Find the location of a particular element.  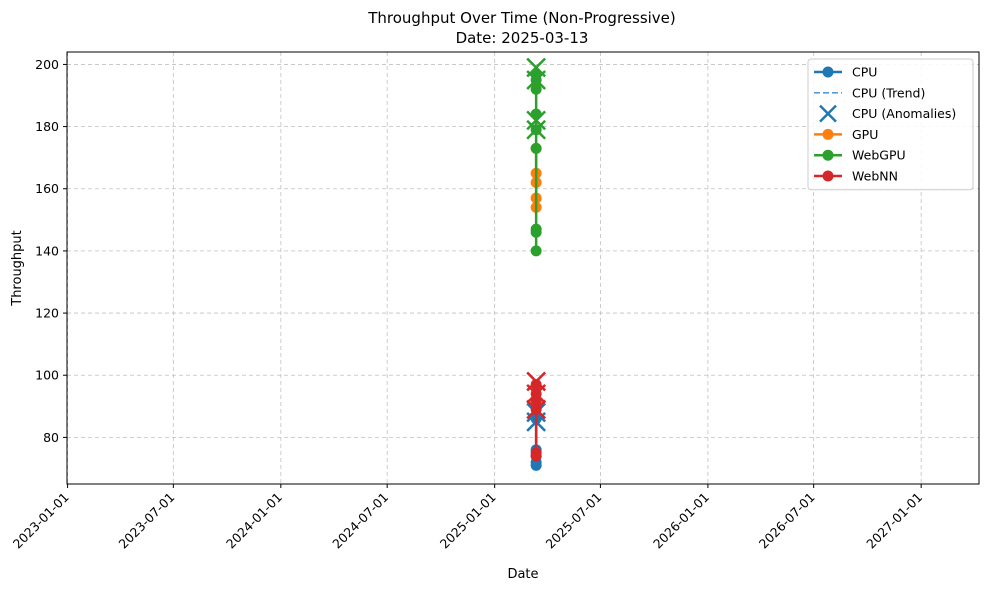

series-webnn is located at coordinates (536, 416).